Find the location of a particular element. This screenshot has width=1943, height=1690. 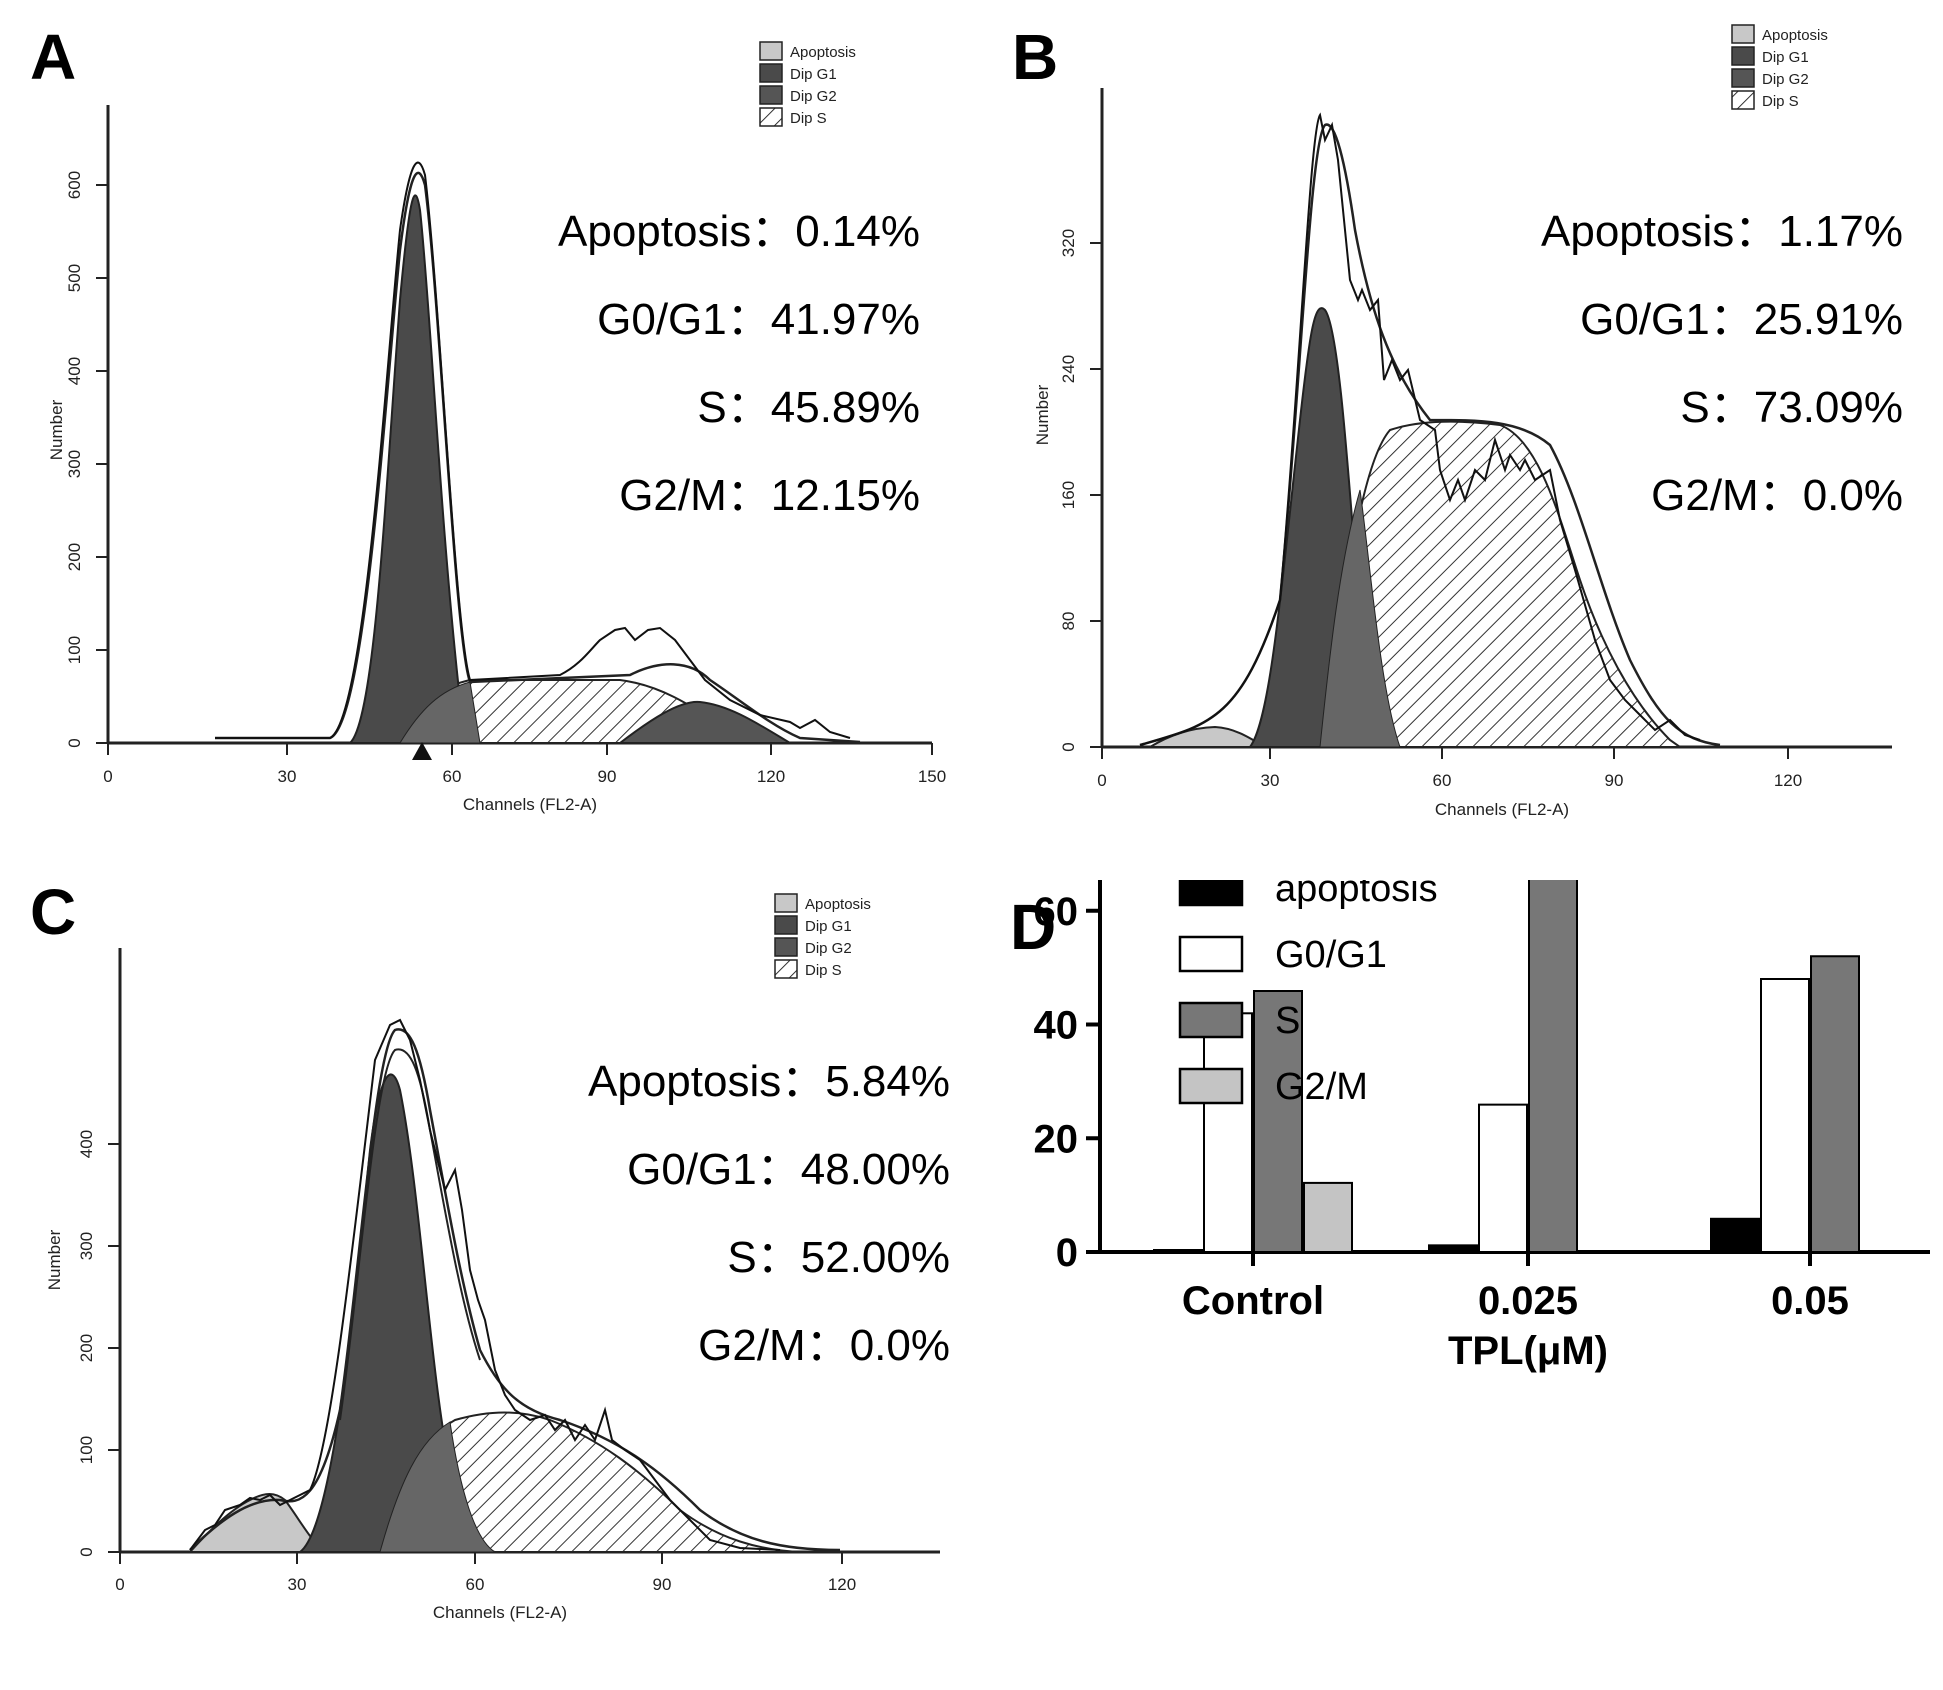

bar-s-control is located at coordinates (1278, 1122).